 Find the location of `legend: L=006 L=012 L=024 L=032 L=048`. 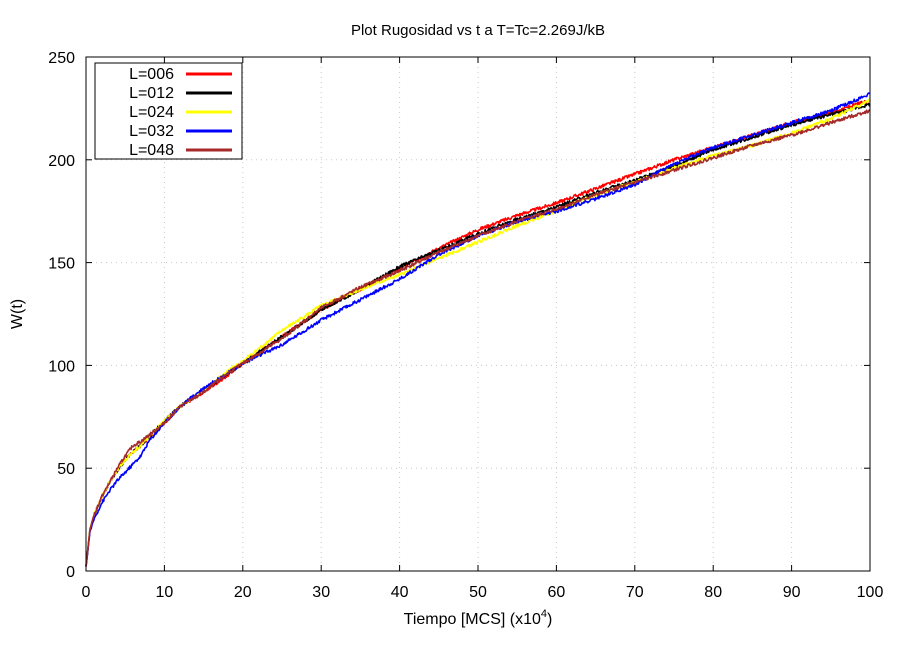

legend: L=006 L=012 L=024 L=032 L=048 is located at coordinates (168, 111).